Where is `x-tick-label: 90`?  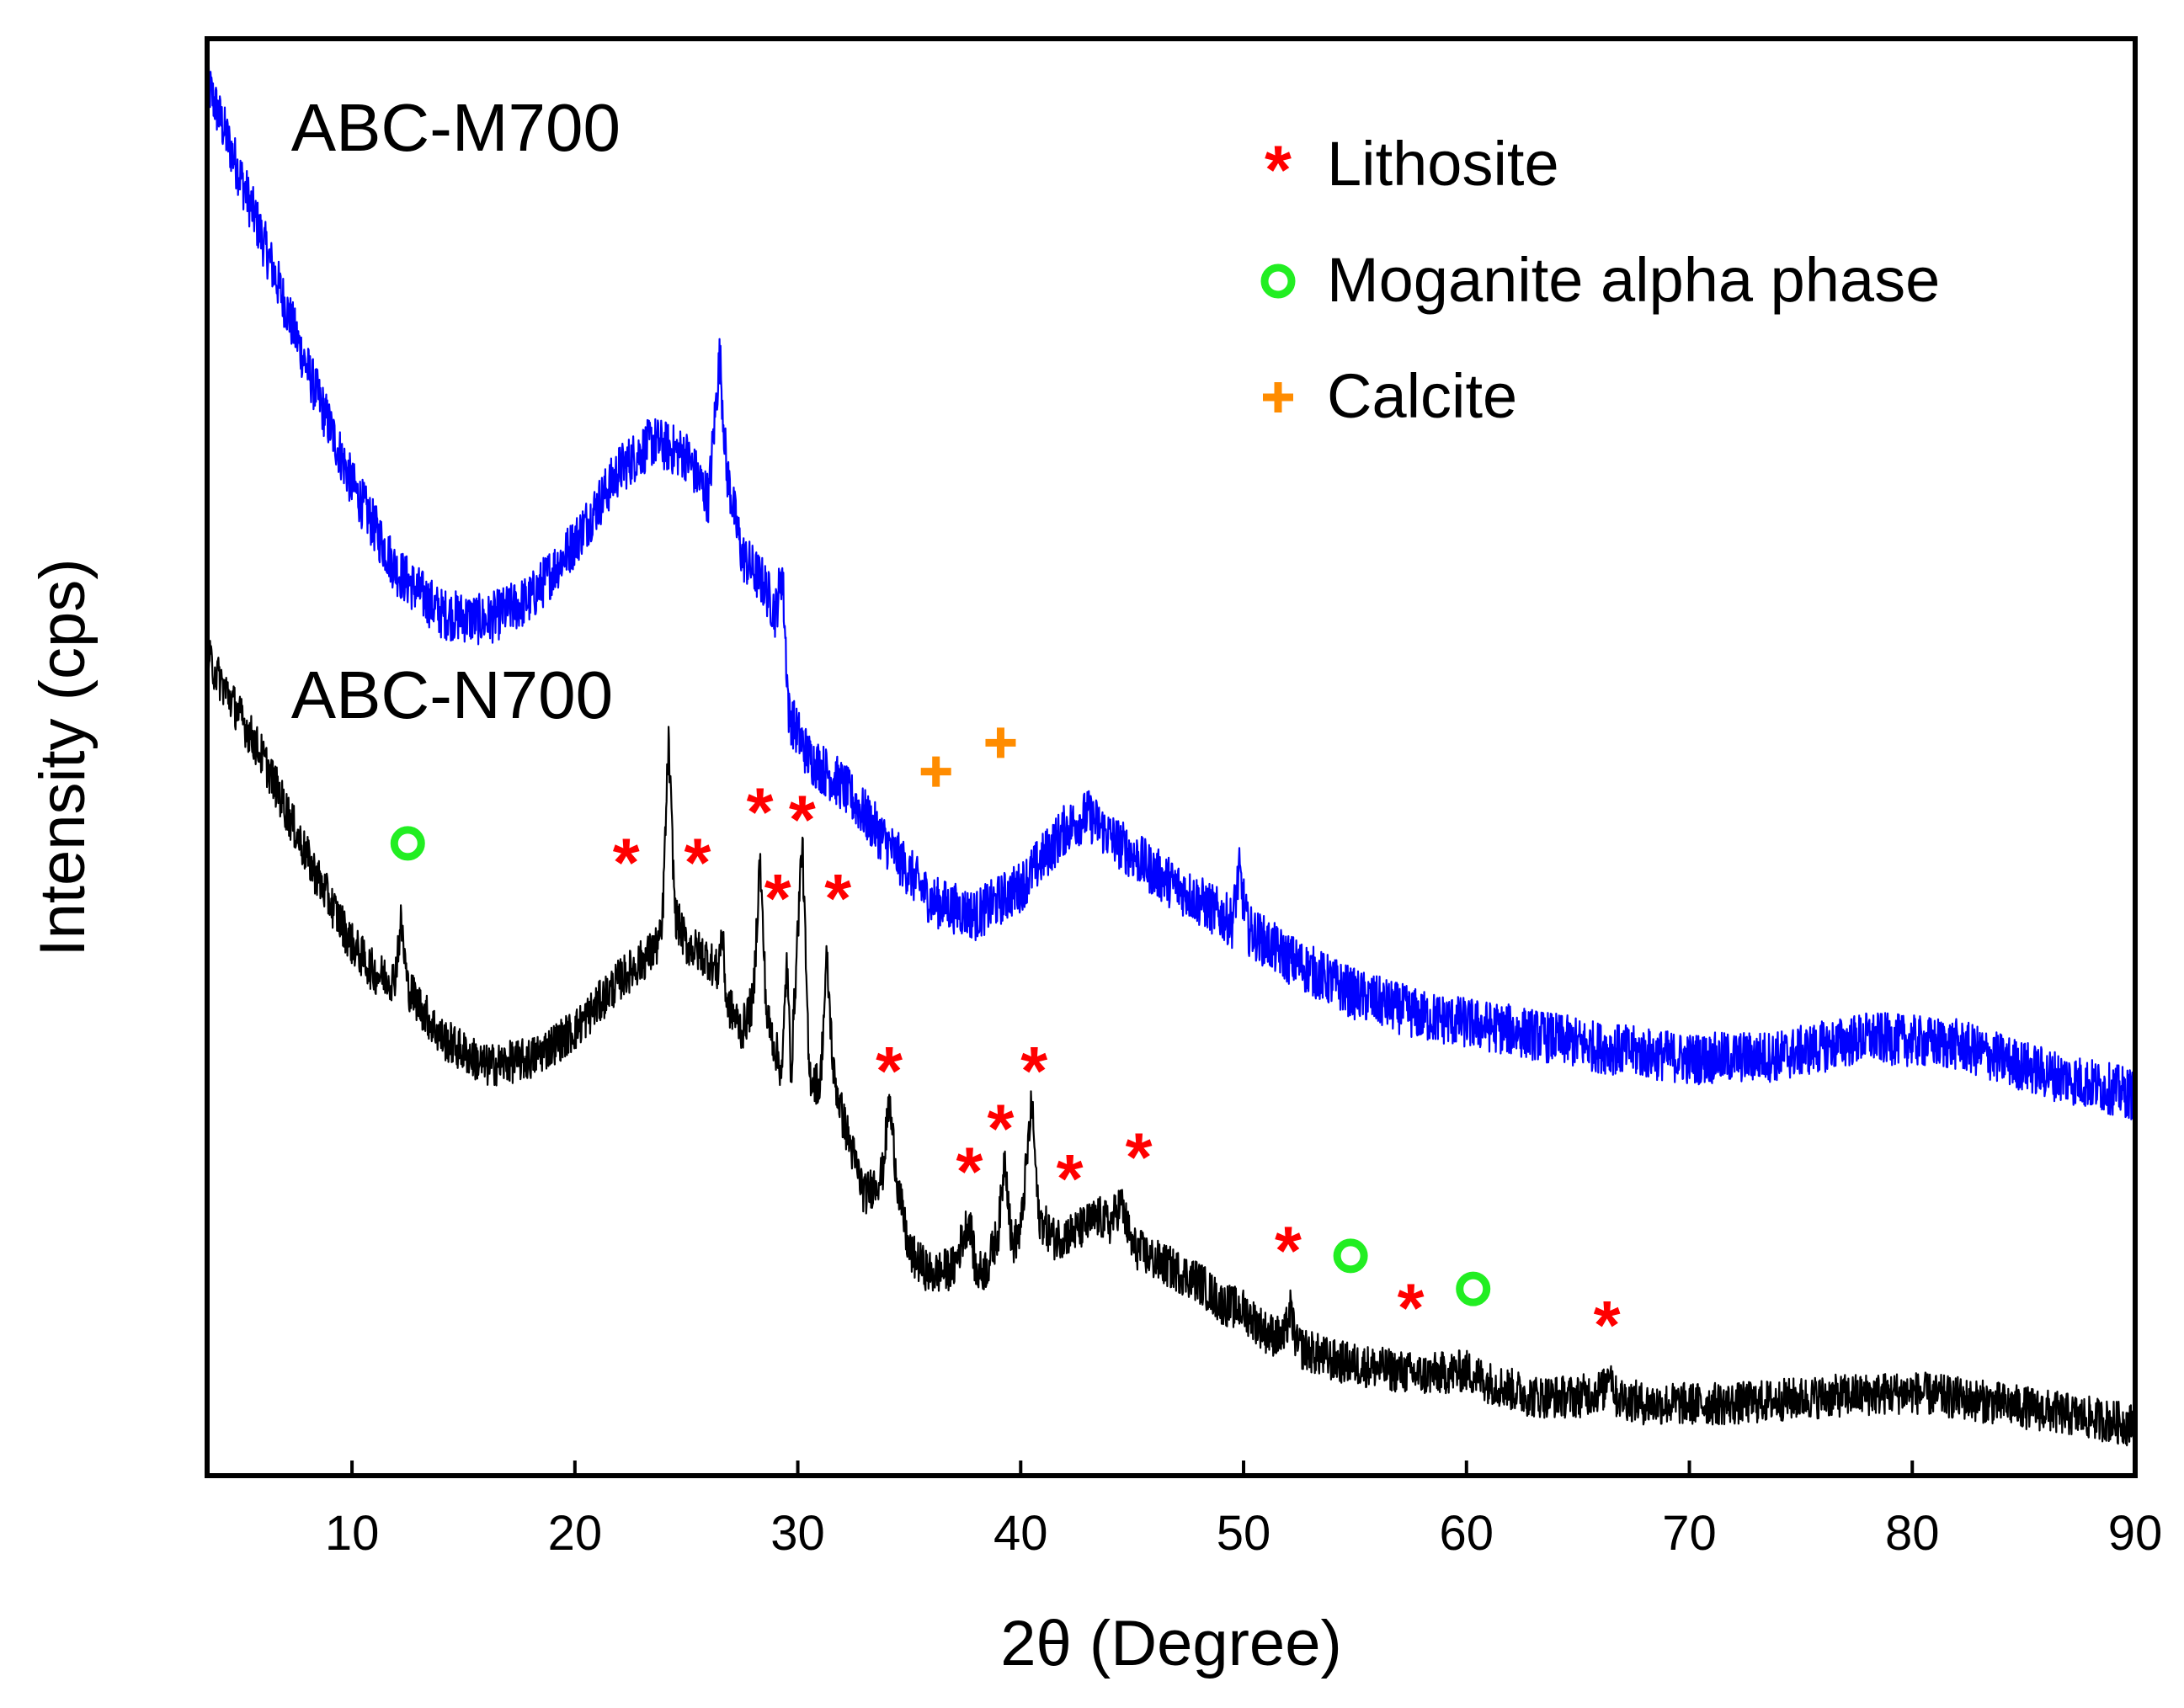
x-tick-label: 90 is located at coordinates (2135, 1533).